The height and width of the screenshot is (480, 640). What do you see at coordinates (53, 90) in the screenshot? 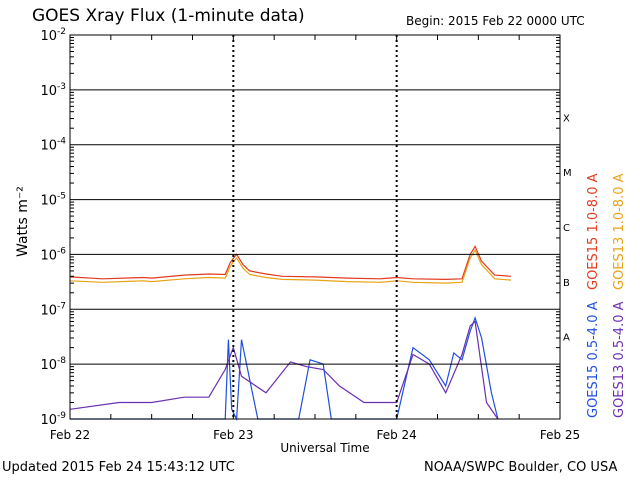
I see `y-tick-label: 10⁻³` at bounding box center [53, 90].